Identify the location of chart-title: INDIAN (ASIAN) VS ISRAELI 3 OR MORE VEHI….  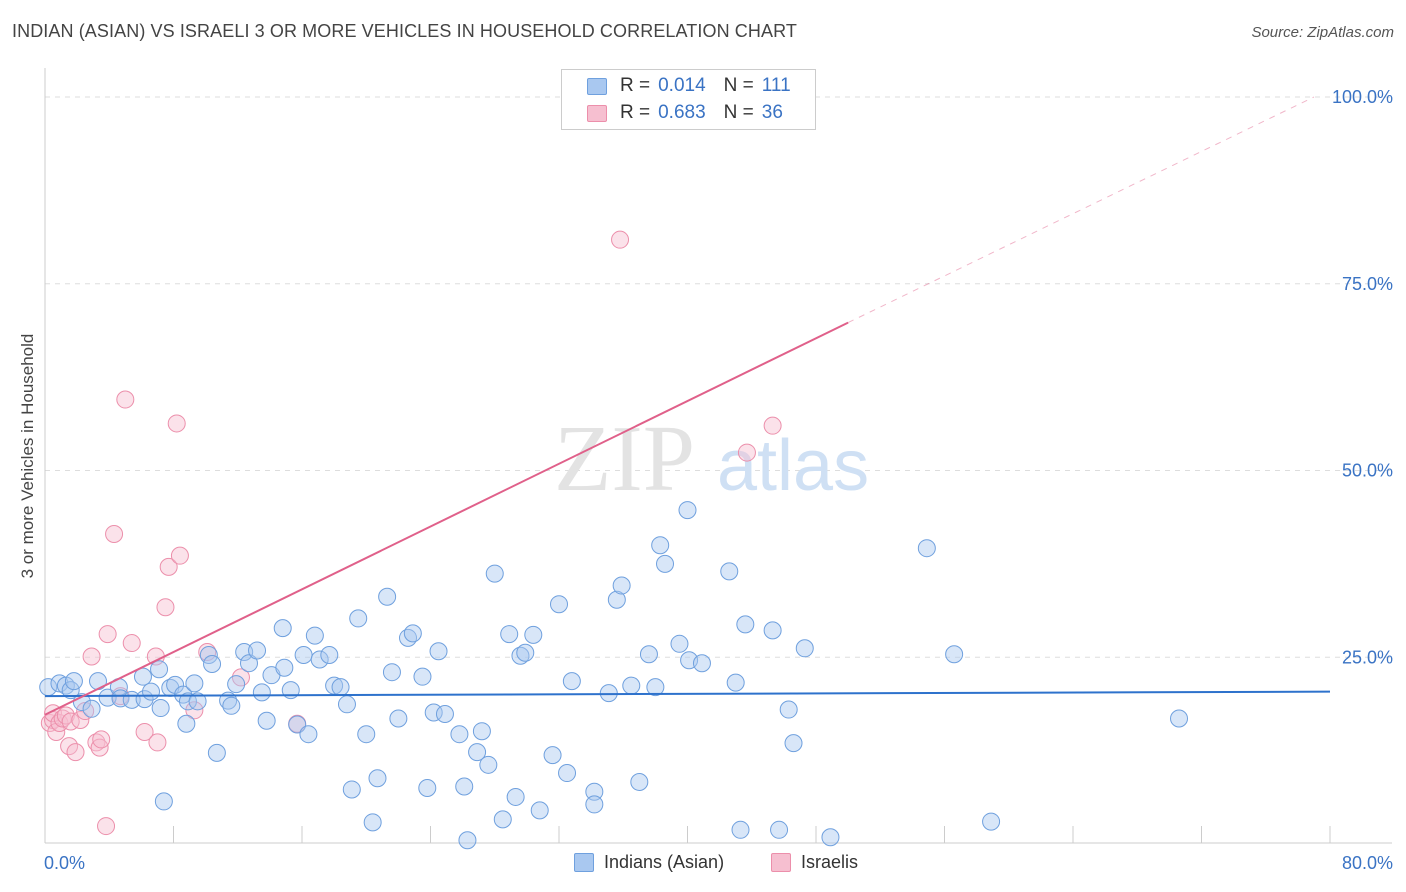
(404, 31).